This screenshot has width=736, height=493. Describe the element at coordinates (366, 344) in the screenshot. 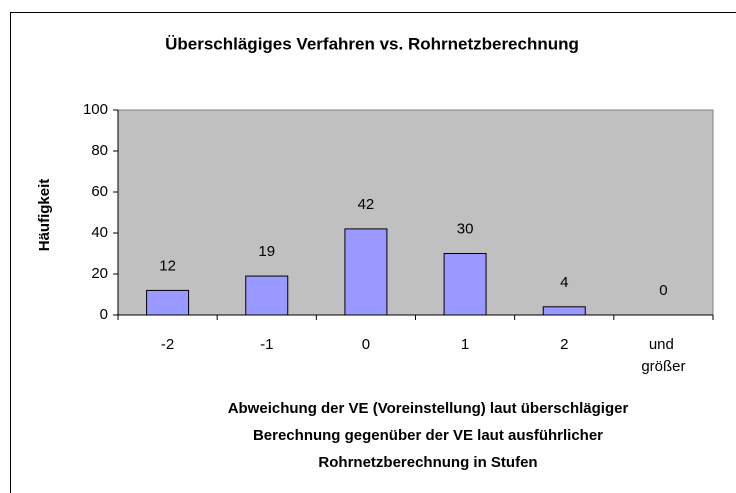

I see `x-tick-label: 0` at that location.